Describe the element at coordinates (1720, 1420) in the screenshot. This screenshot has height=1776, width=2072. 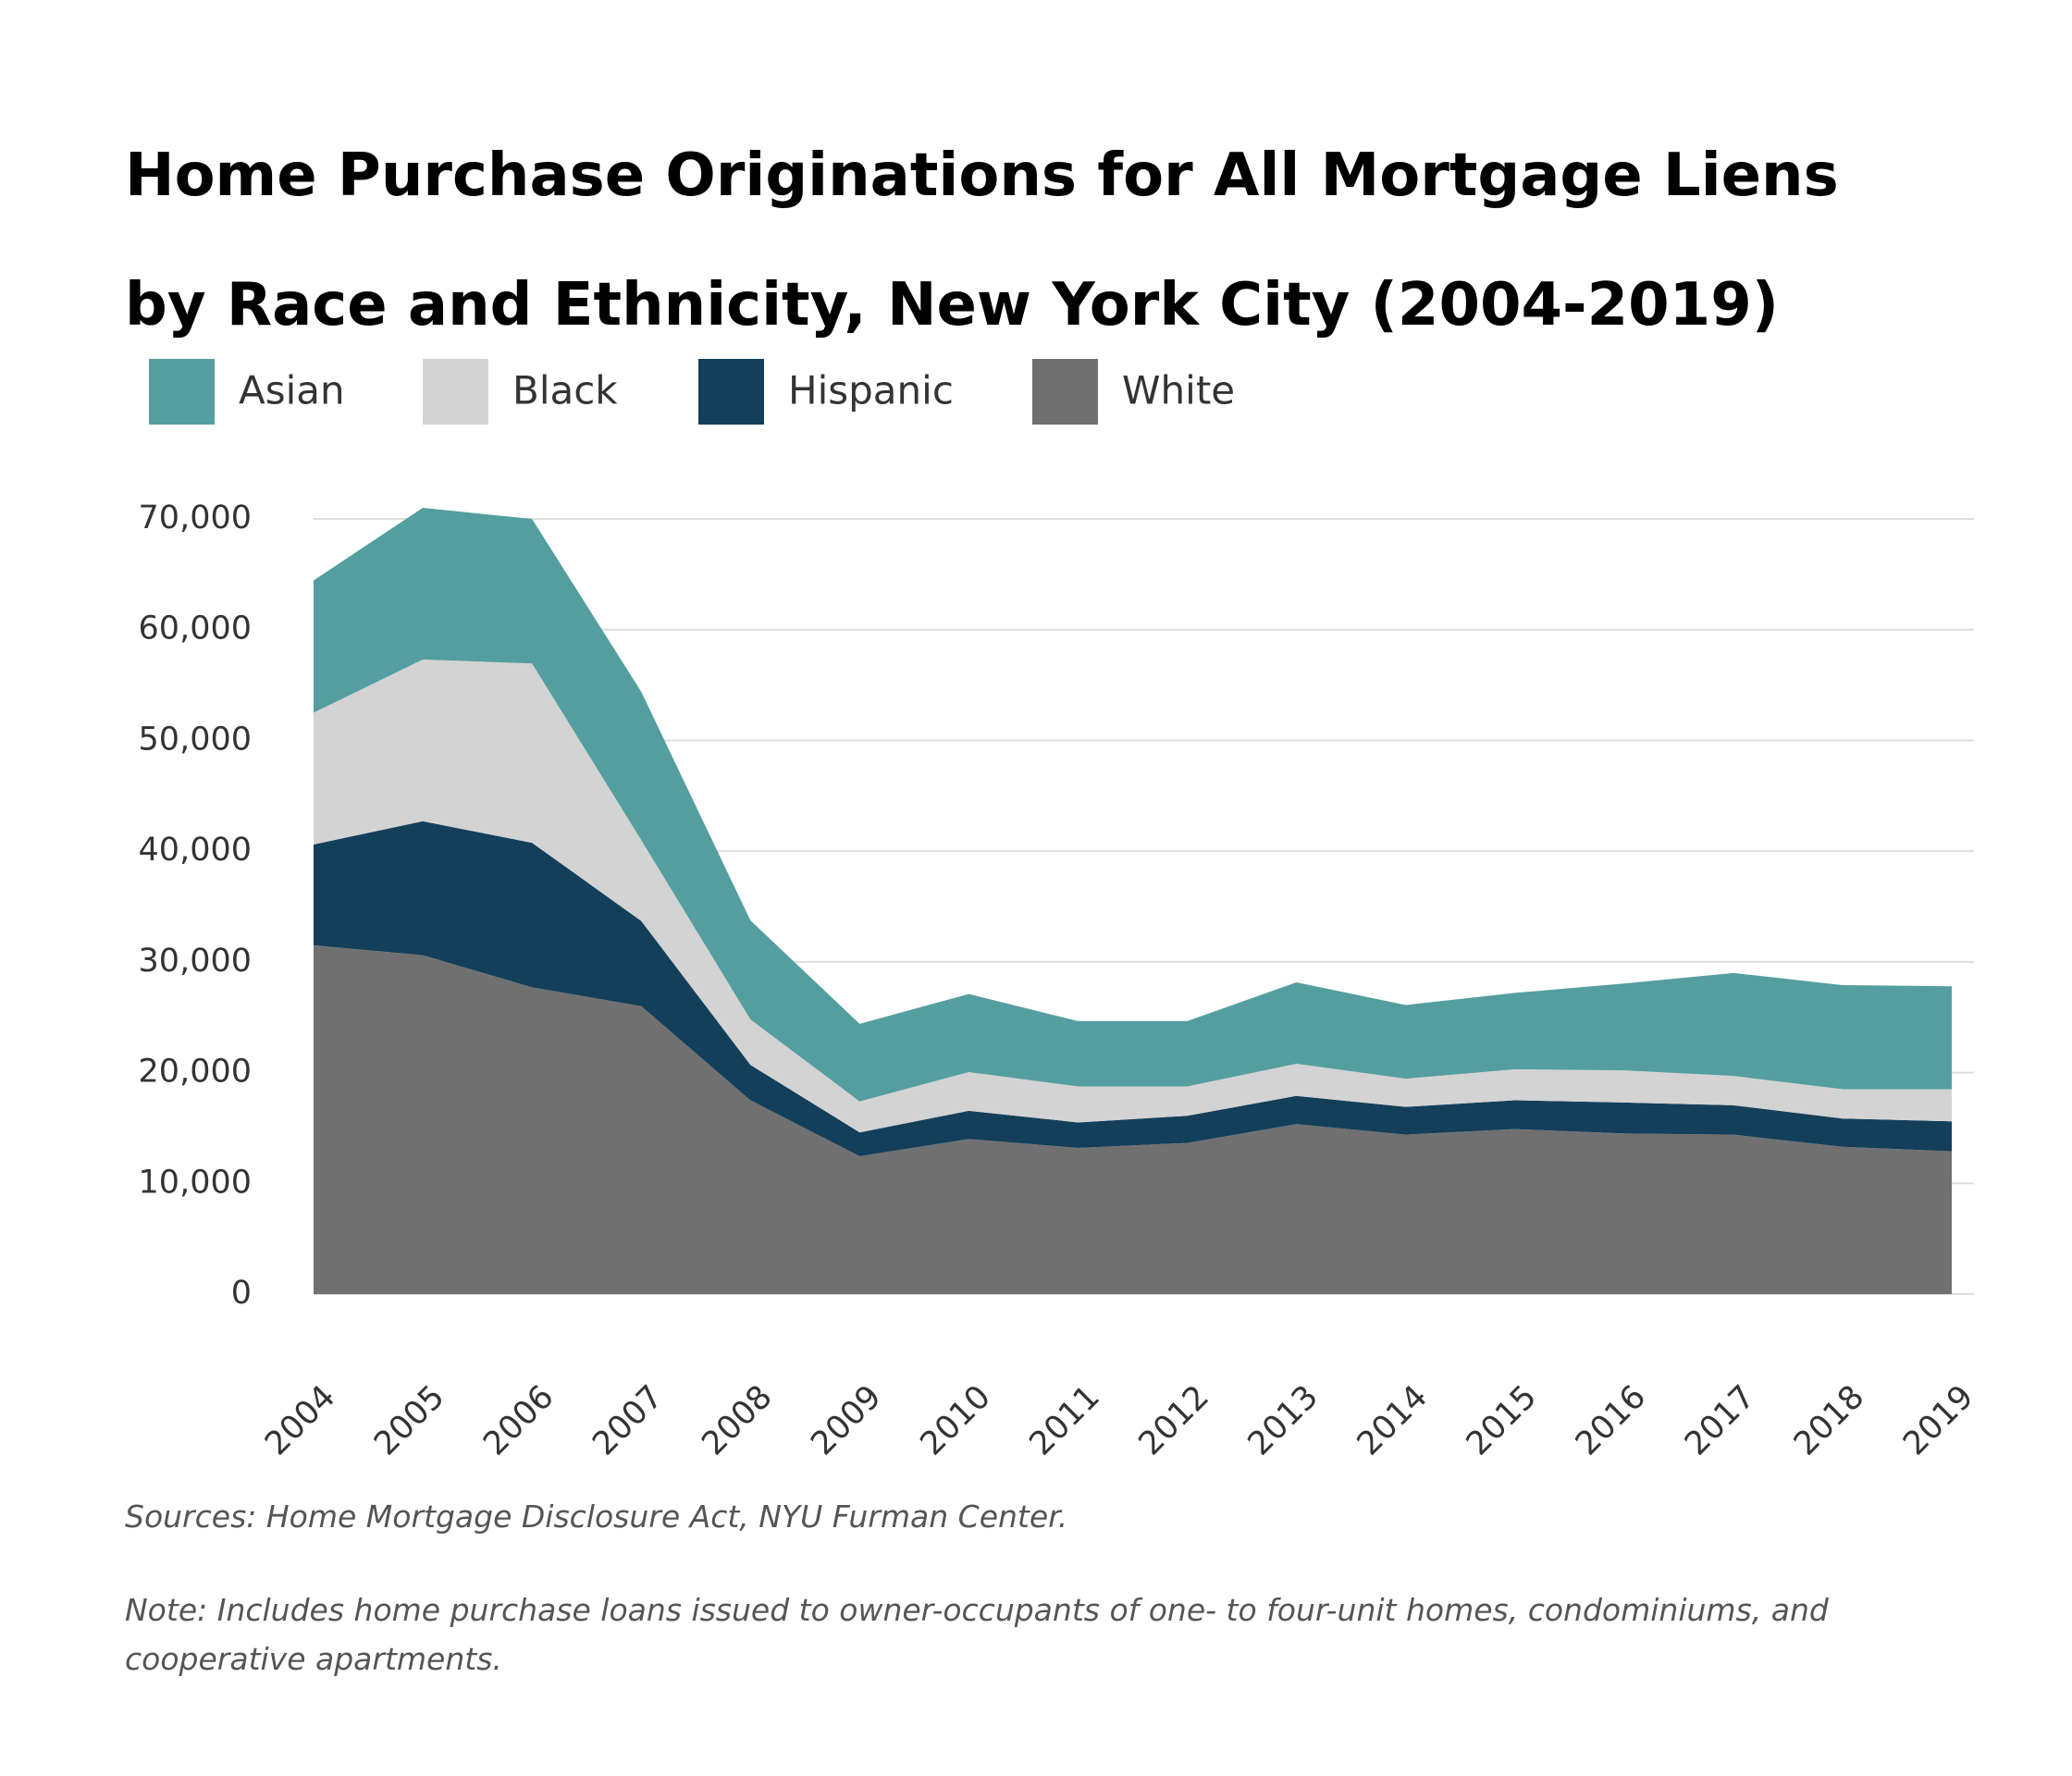
I see `x-tick-label: 2017` at that location.